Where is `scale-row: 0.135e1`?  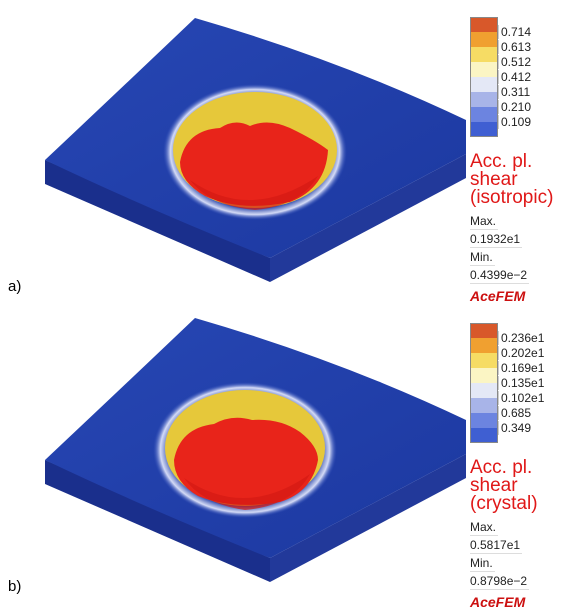 scale-row: 0.135e1 is located at coordinates (516, 379).